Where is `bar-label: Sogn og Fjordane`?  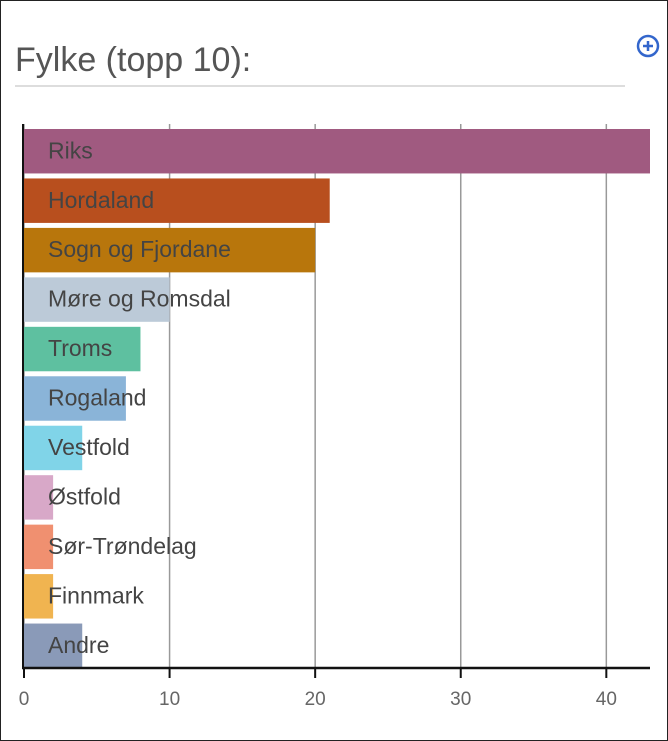 bar-label: Sogn og Fjordane is located at coordinates (139, 249).